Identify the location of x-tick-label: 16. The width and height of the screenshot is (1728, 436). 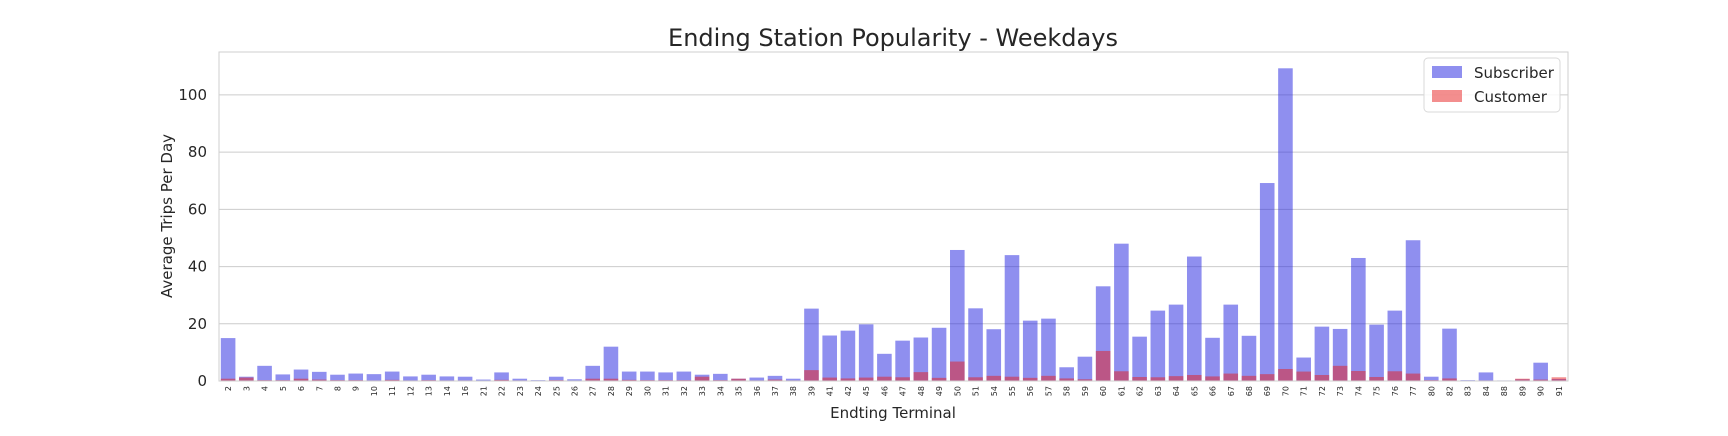
(465, 391).